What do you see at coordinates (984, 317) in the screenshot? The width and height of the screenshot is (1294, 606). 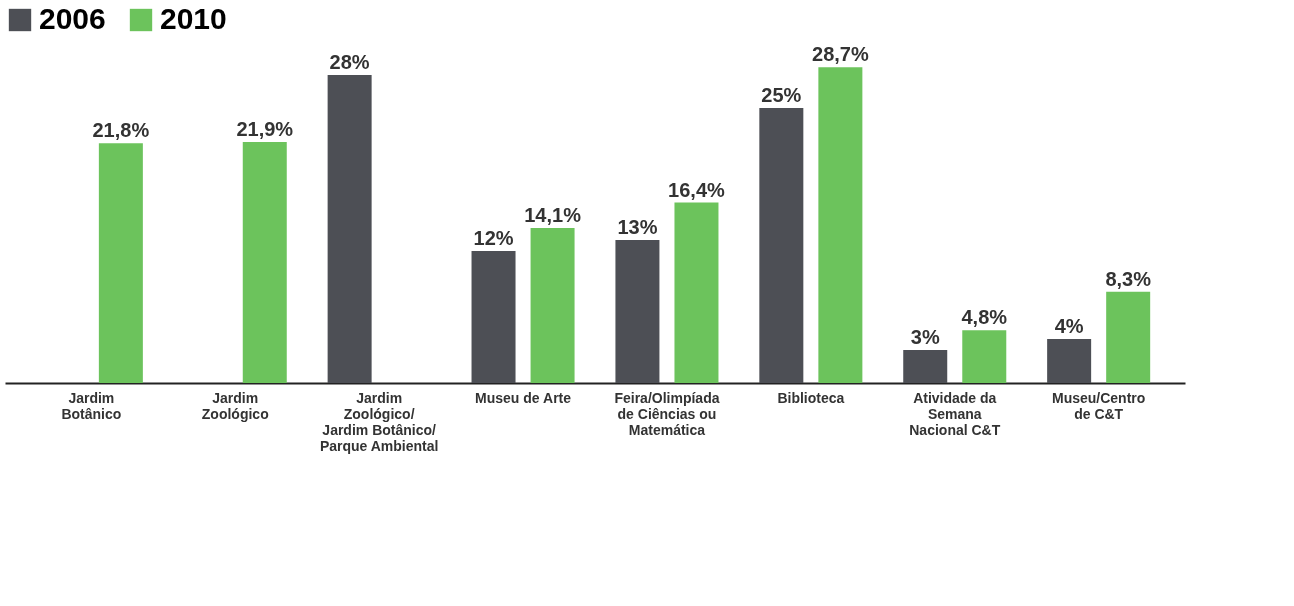 I see `data-label: 4,8%` at bounding box center [984, 317].